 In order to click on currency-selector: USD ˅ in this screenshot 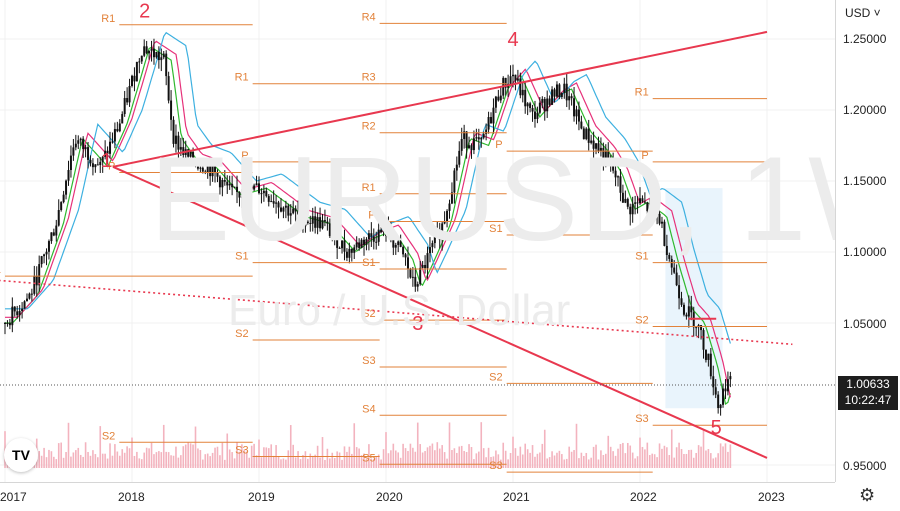, I will do `click(863, 13)`.